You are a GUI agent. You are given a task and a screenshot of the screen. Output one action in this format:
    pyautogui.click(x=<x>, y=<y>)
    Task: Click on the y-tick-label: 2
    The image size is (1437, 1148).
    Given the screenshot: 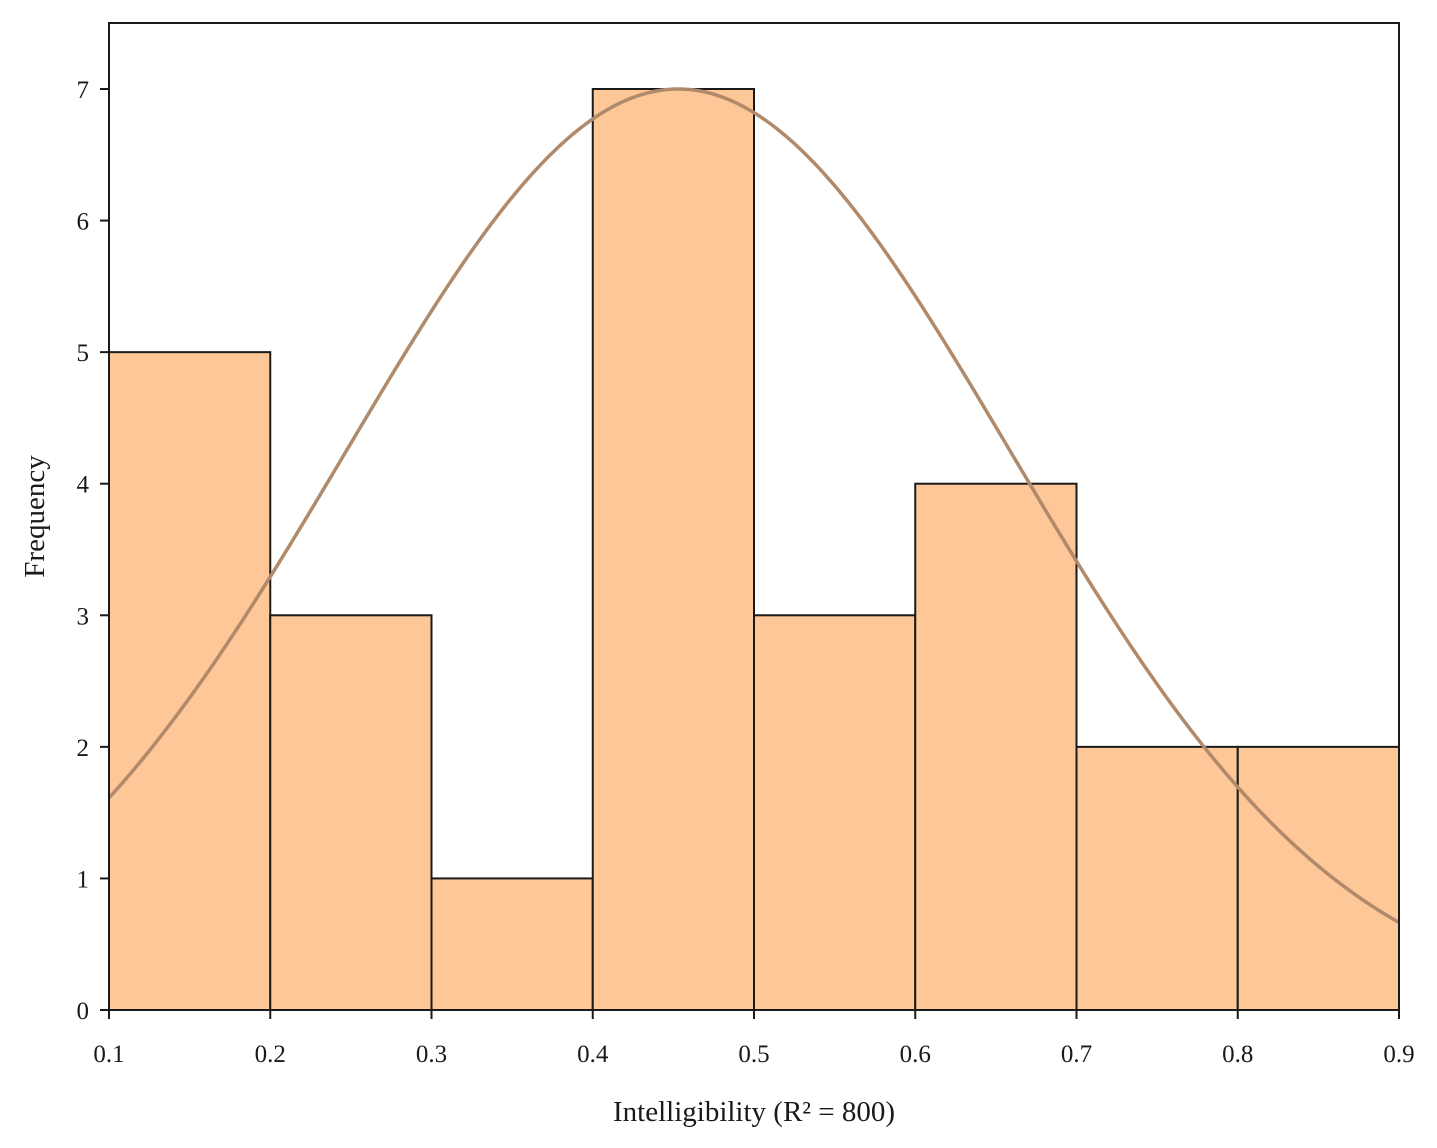 What is the action you would take?
    pyautogui.click(x=83, y=748)
    